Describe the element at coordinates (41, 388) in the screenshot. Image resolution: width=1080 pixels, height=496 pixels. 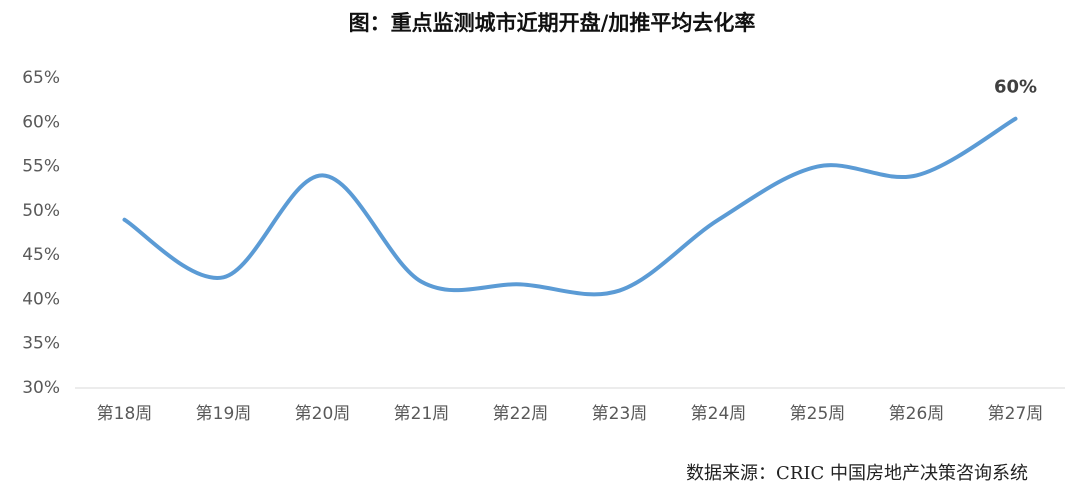
I see `y-tick-label: 30%` at that location.